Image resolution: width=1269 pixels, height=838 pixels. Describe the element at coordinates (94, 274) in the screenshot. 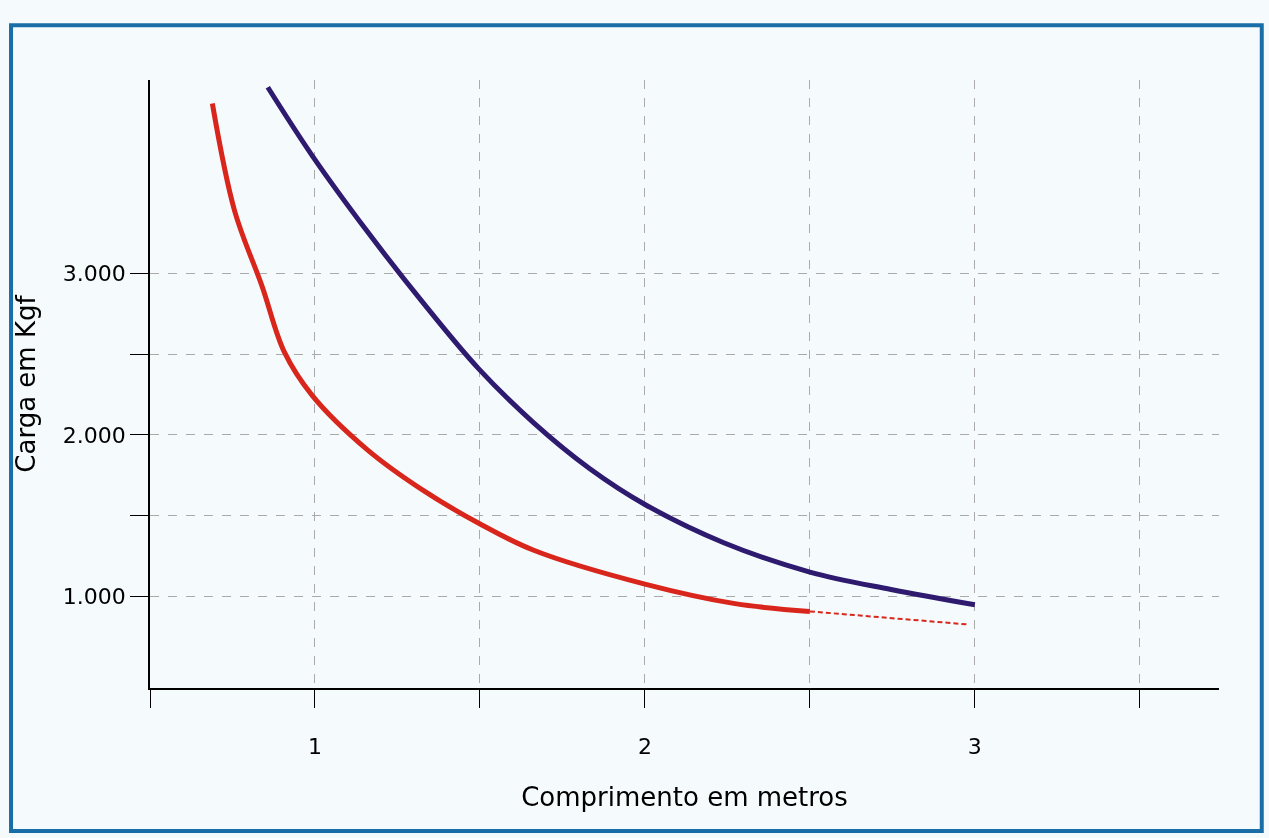

I see `y-tick-label: 3.000` at that location.